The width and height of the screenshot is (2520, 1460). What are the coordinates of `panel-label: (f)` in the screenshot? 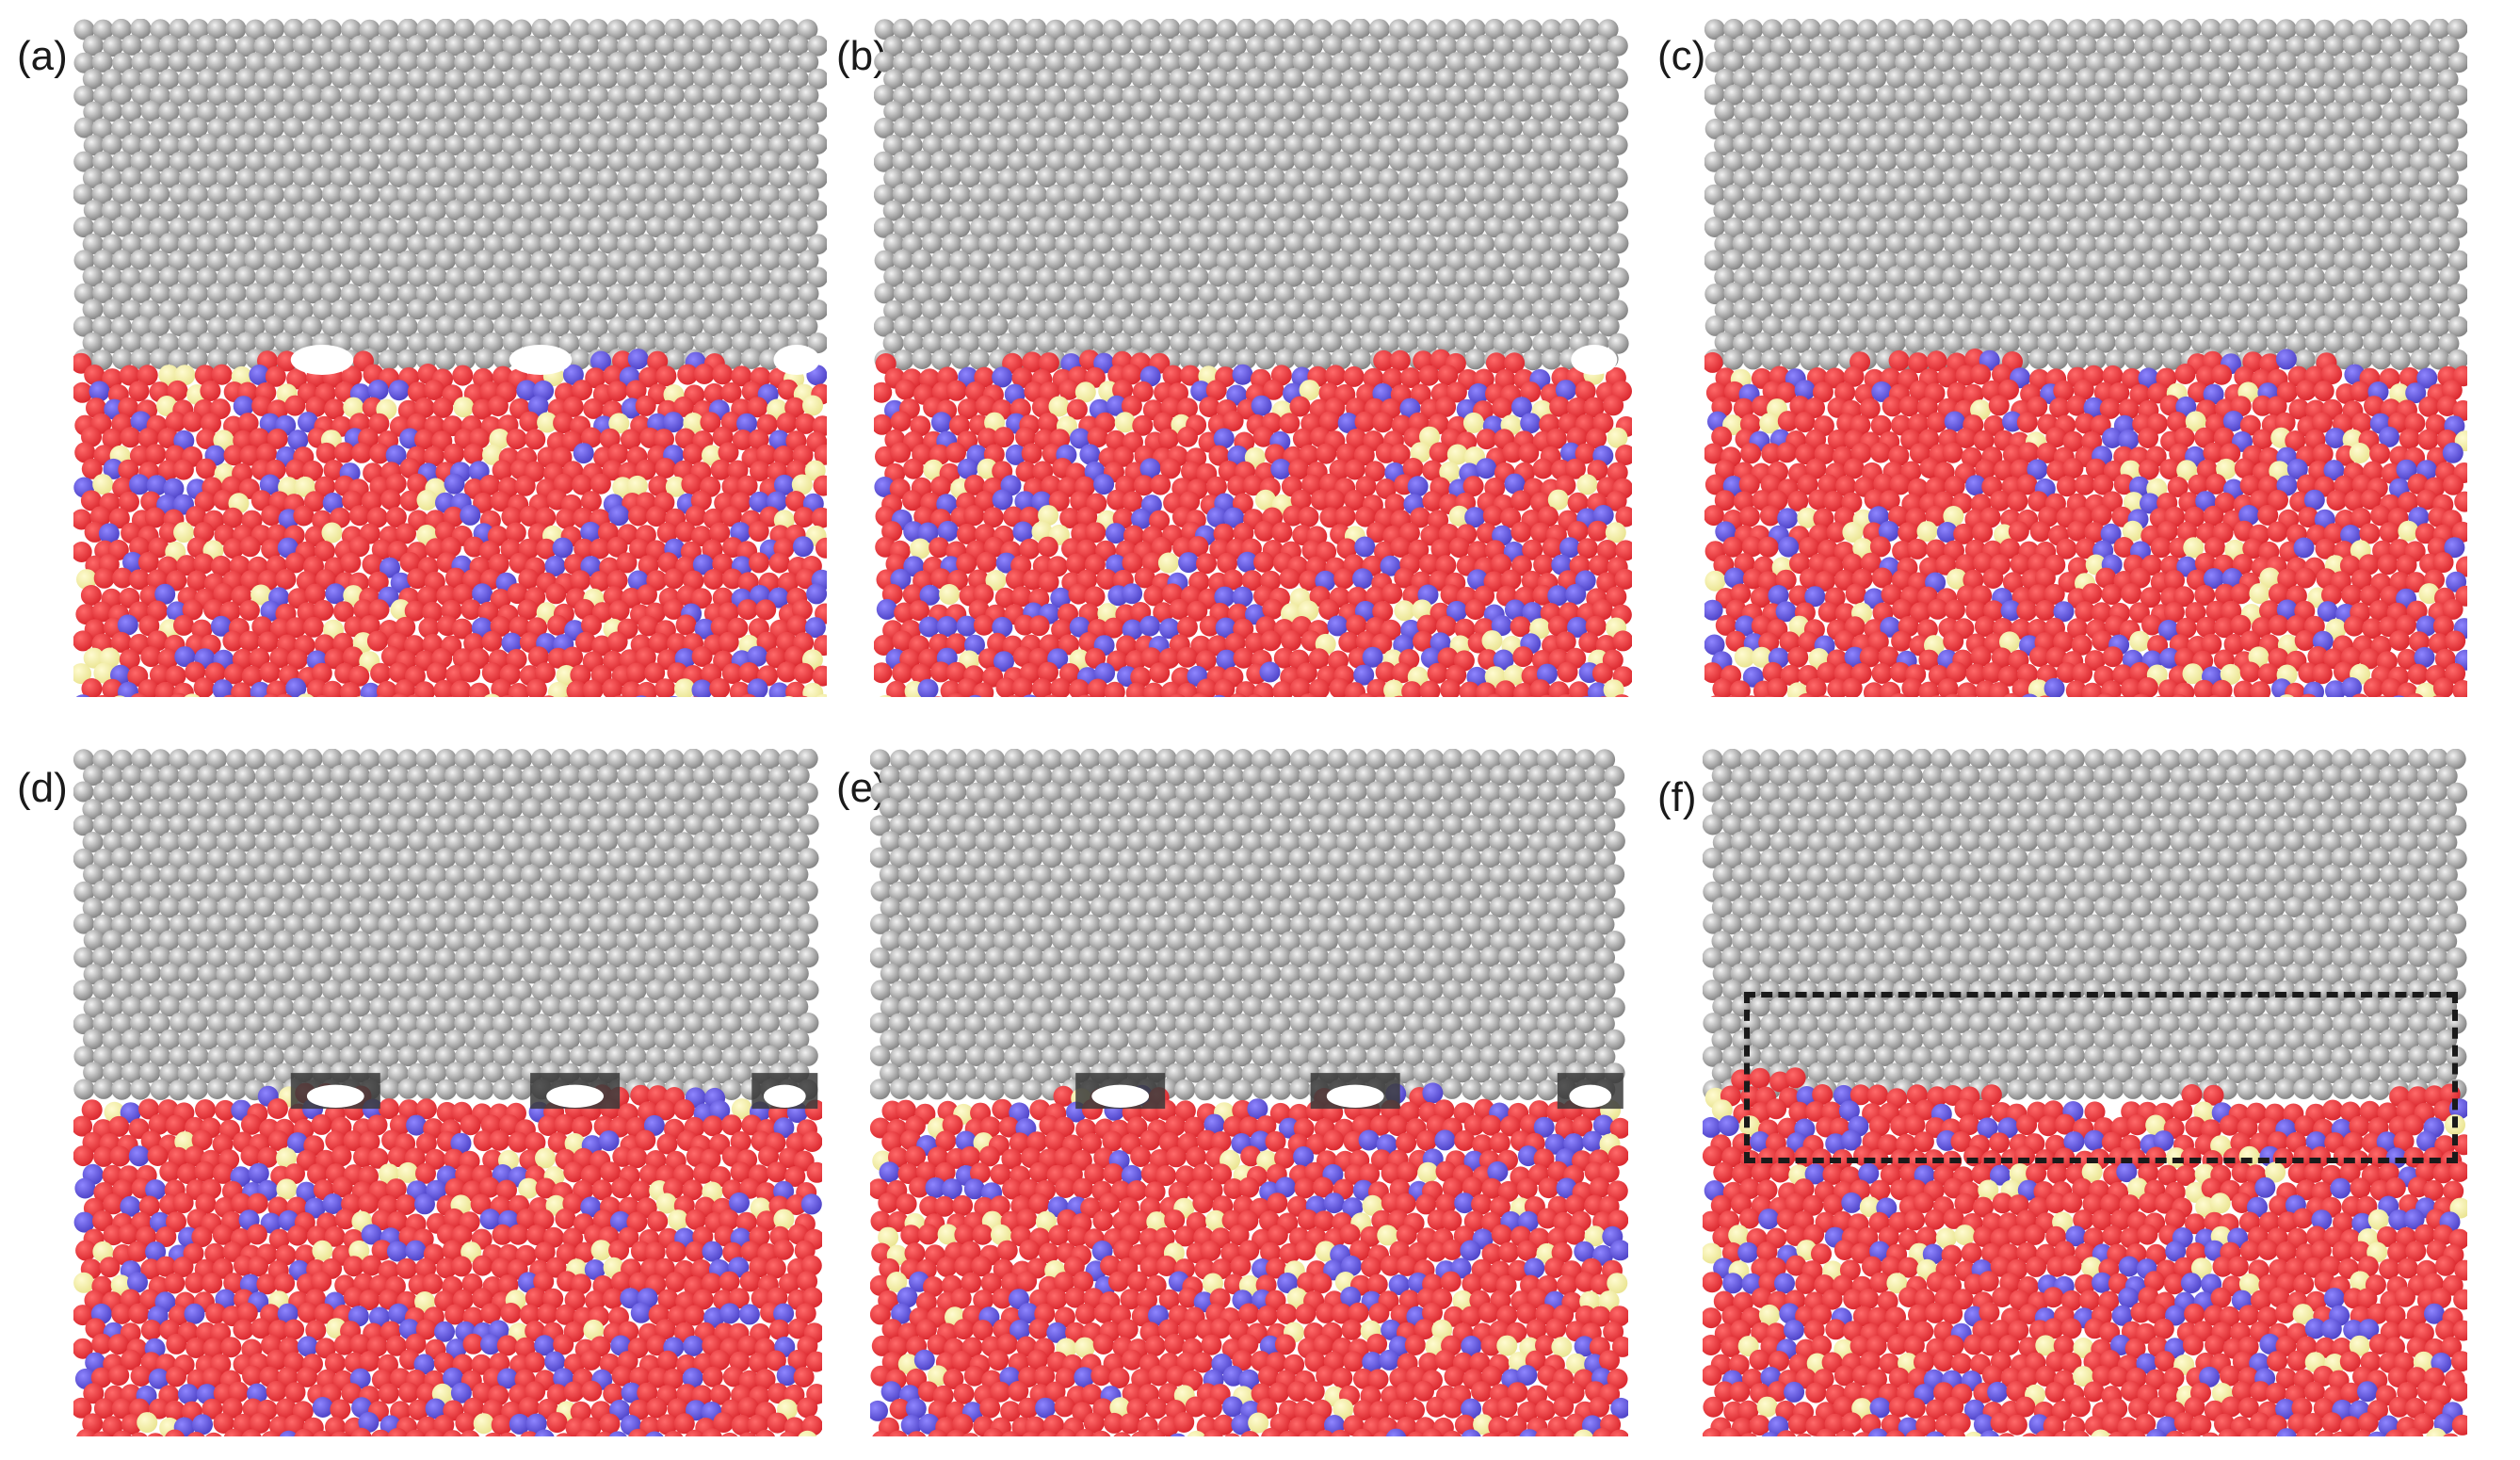 It's located at (1677, 797).